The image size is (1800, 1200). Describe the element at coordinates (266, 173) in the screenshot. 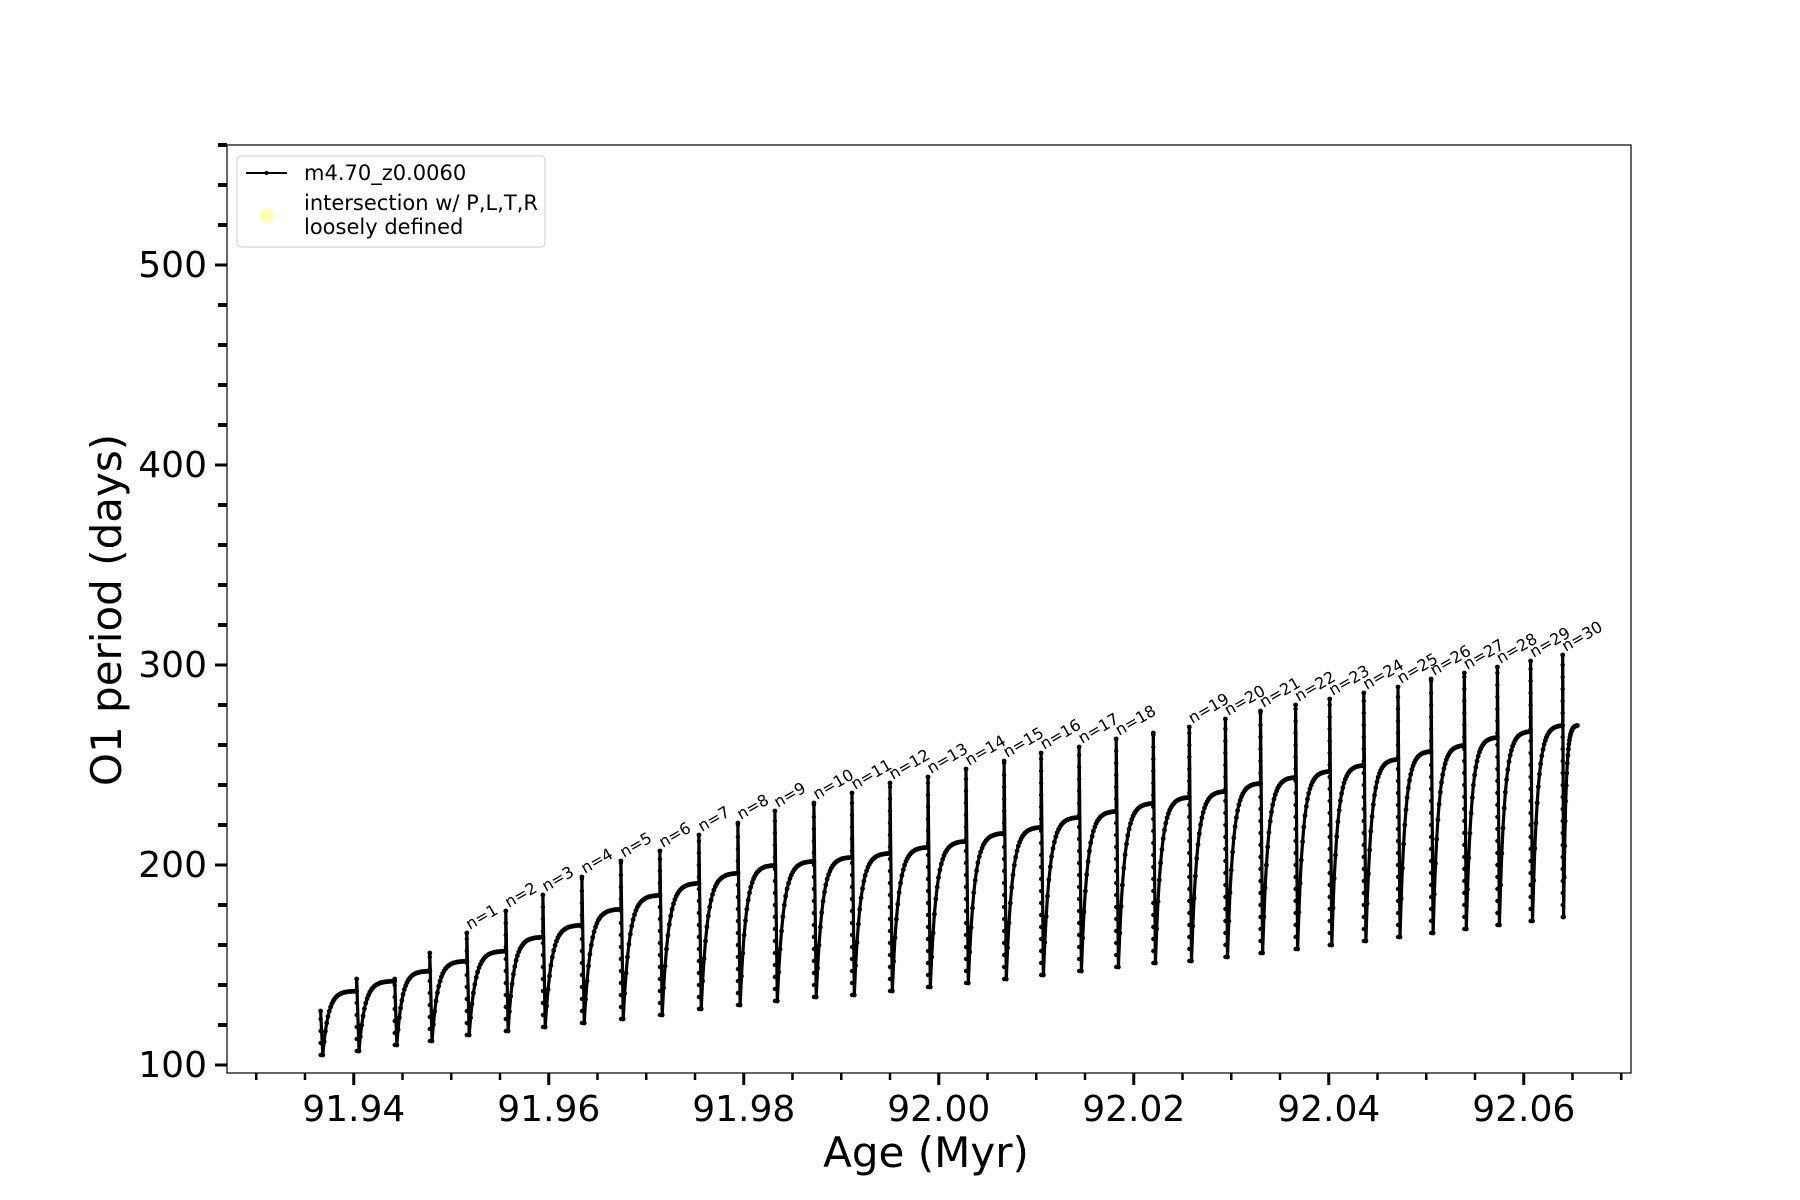

I see `legend-line-marker` at that location.